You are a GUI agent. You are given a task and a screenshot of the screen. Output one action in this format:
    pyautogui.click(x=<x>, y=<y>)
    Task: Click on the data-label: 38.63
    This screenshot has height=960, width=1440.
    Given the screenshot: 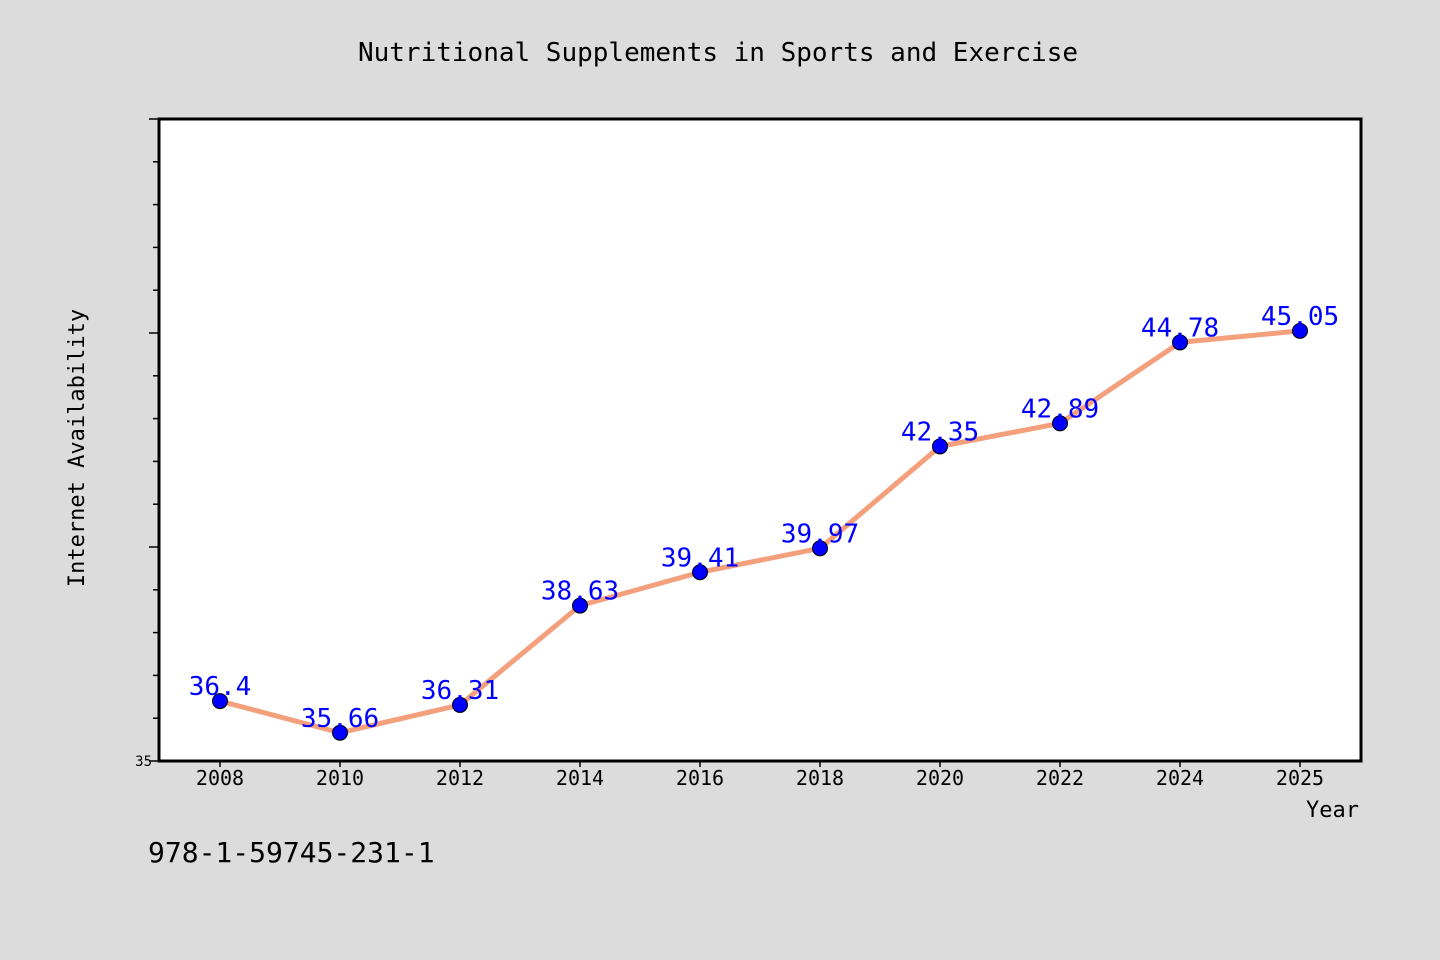 What is the action you would take?
    pyautogui.click(x=580, y=592)
    